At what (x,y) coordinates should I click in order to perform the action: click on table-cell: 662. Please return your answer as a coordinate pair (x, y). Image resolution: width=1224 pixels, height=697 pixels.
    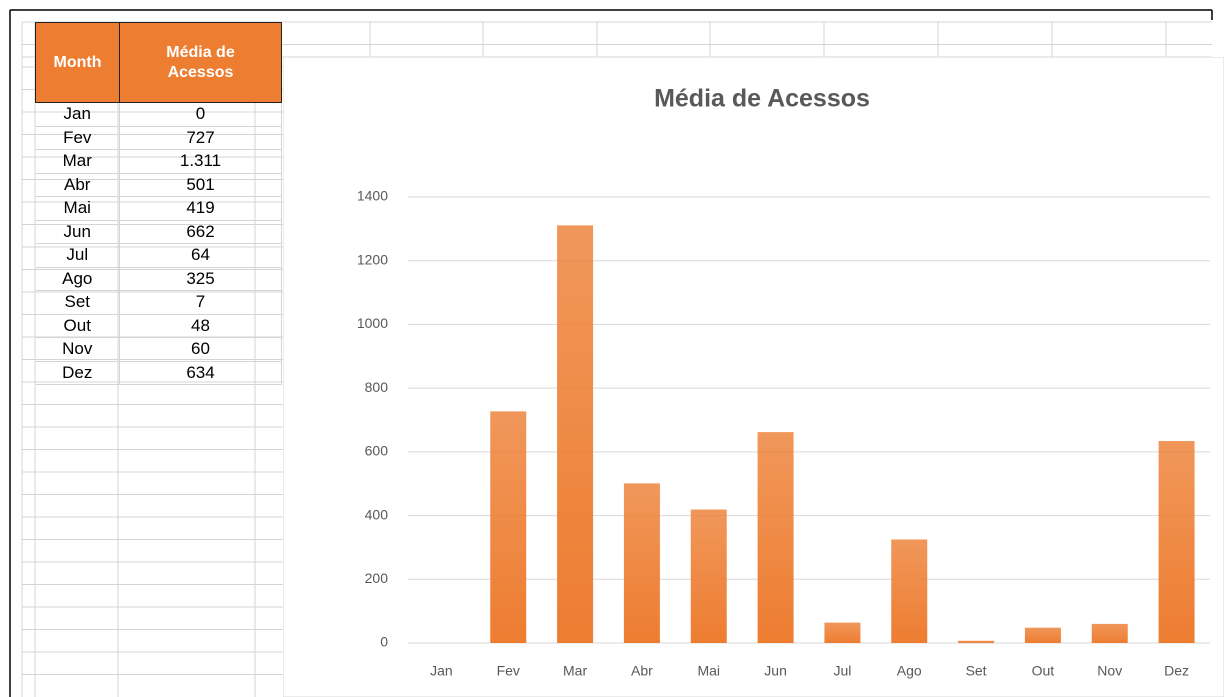
    Looking at the image, I should click on (200, 232).